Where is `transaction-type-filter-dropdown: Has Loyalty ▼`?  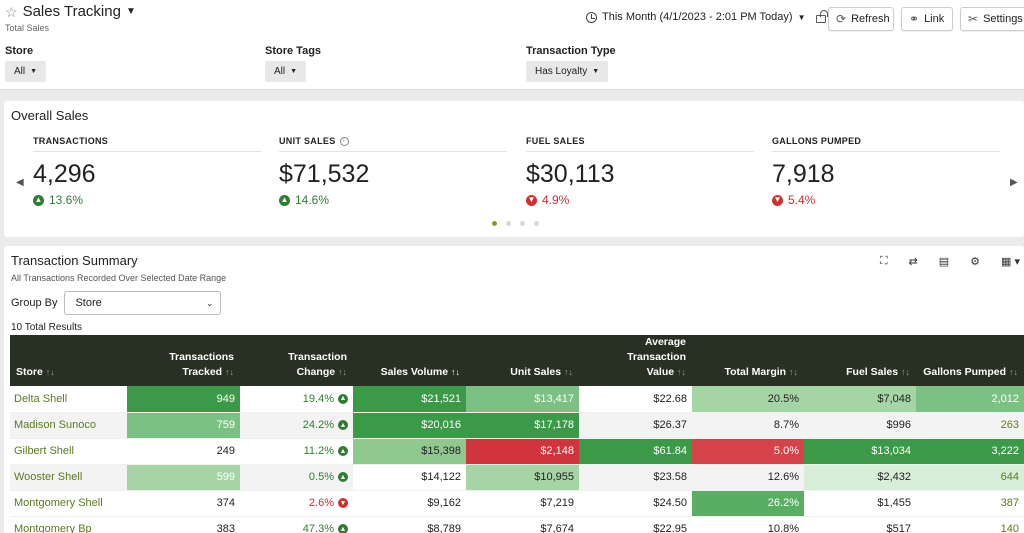
transaction-type-filter-dropdown: Has Loyalty ▼ is located at coordinates (567, 71).